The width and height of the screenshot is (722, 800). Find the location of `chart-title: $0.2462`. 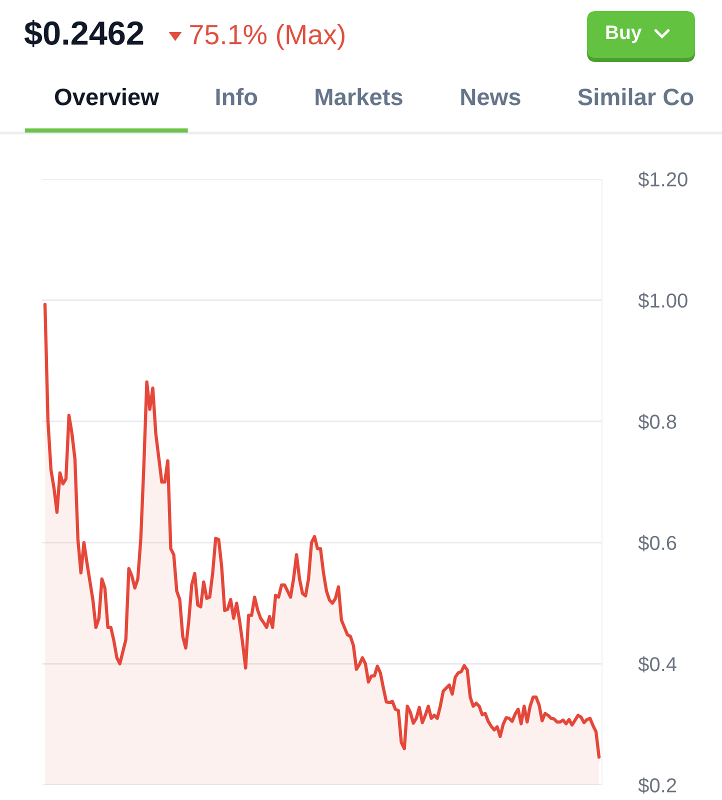

chart-title: $0.2462 is located at coordinates (84, 34).